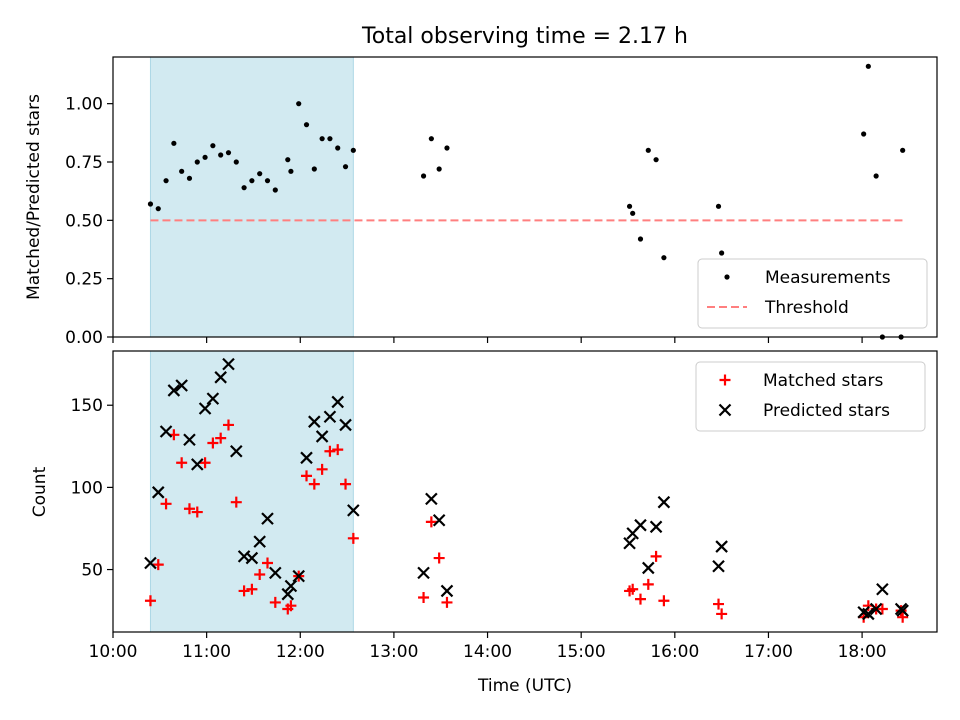 The height and width of the screenshot is (720, 960). Describe the element at coordinates (84, 280) in the screenshot. I see `y-tick-label: 0.25` at that location.